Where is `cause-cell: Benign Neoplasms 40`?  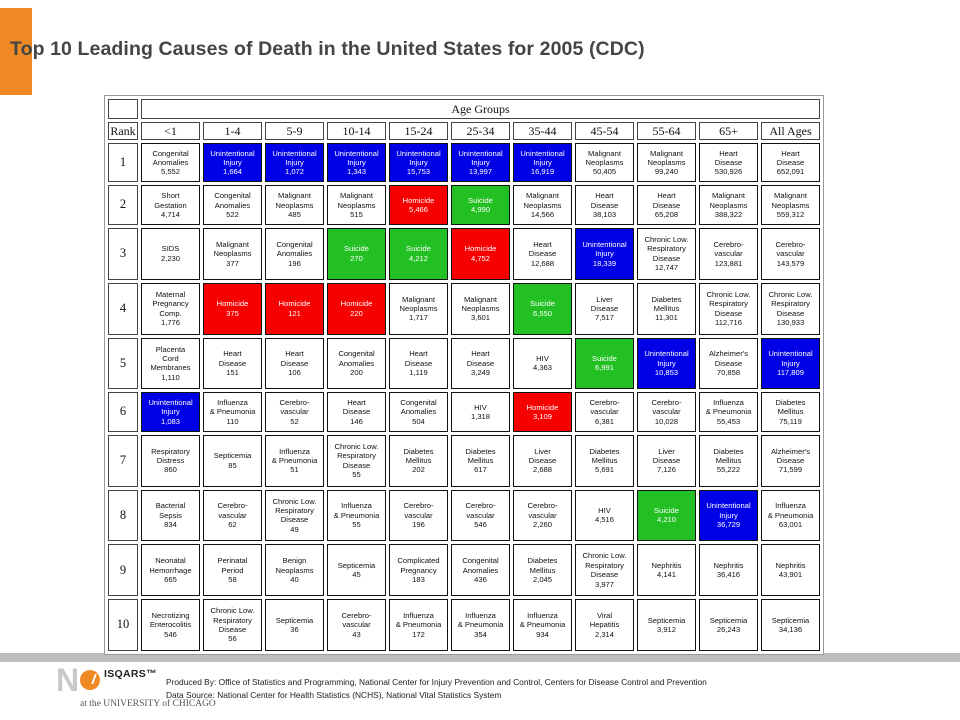
cause-cell: Benign Neoplasms 40 is located at coordinates (294, 570).